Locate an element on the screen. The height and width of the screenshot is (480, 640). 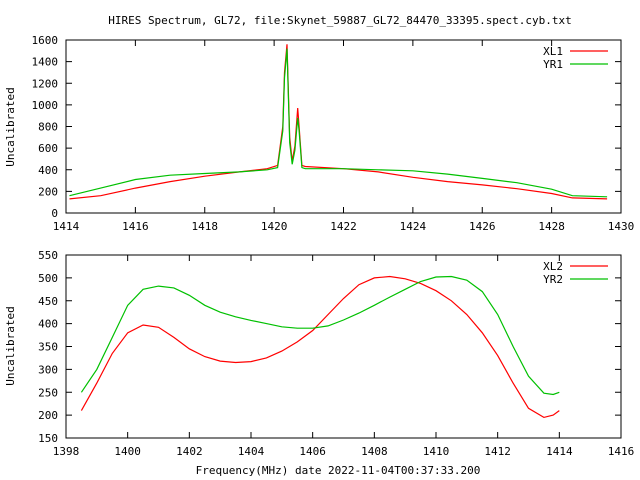
y-axis-label-bottom: Uncalibrated is located at coordinates (10, 345).